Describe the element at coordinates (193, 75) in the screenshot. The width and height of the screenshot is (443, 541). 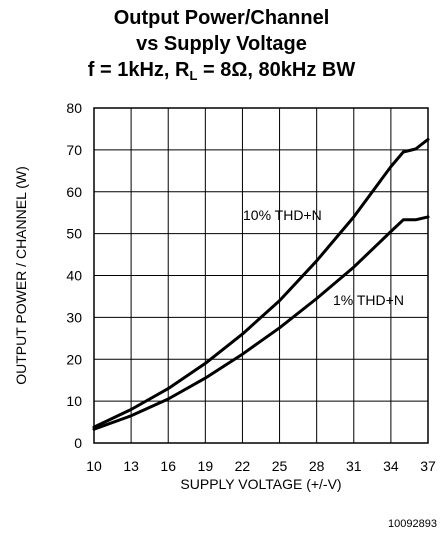
I see `subtitle-subscript: L` at that location.